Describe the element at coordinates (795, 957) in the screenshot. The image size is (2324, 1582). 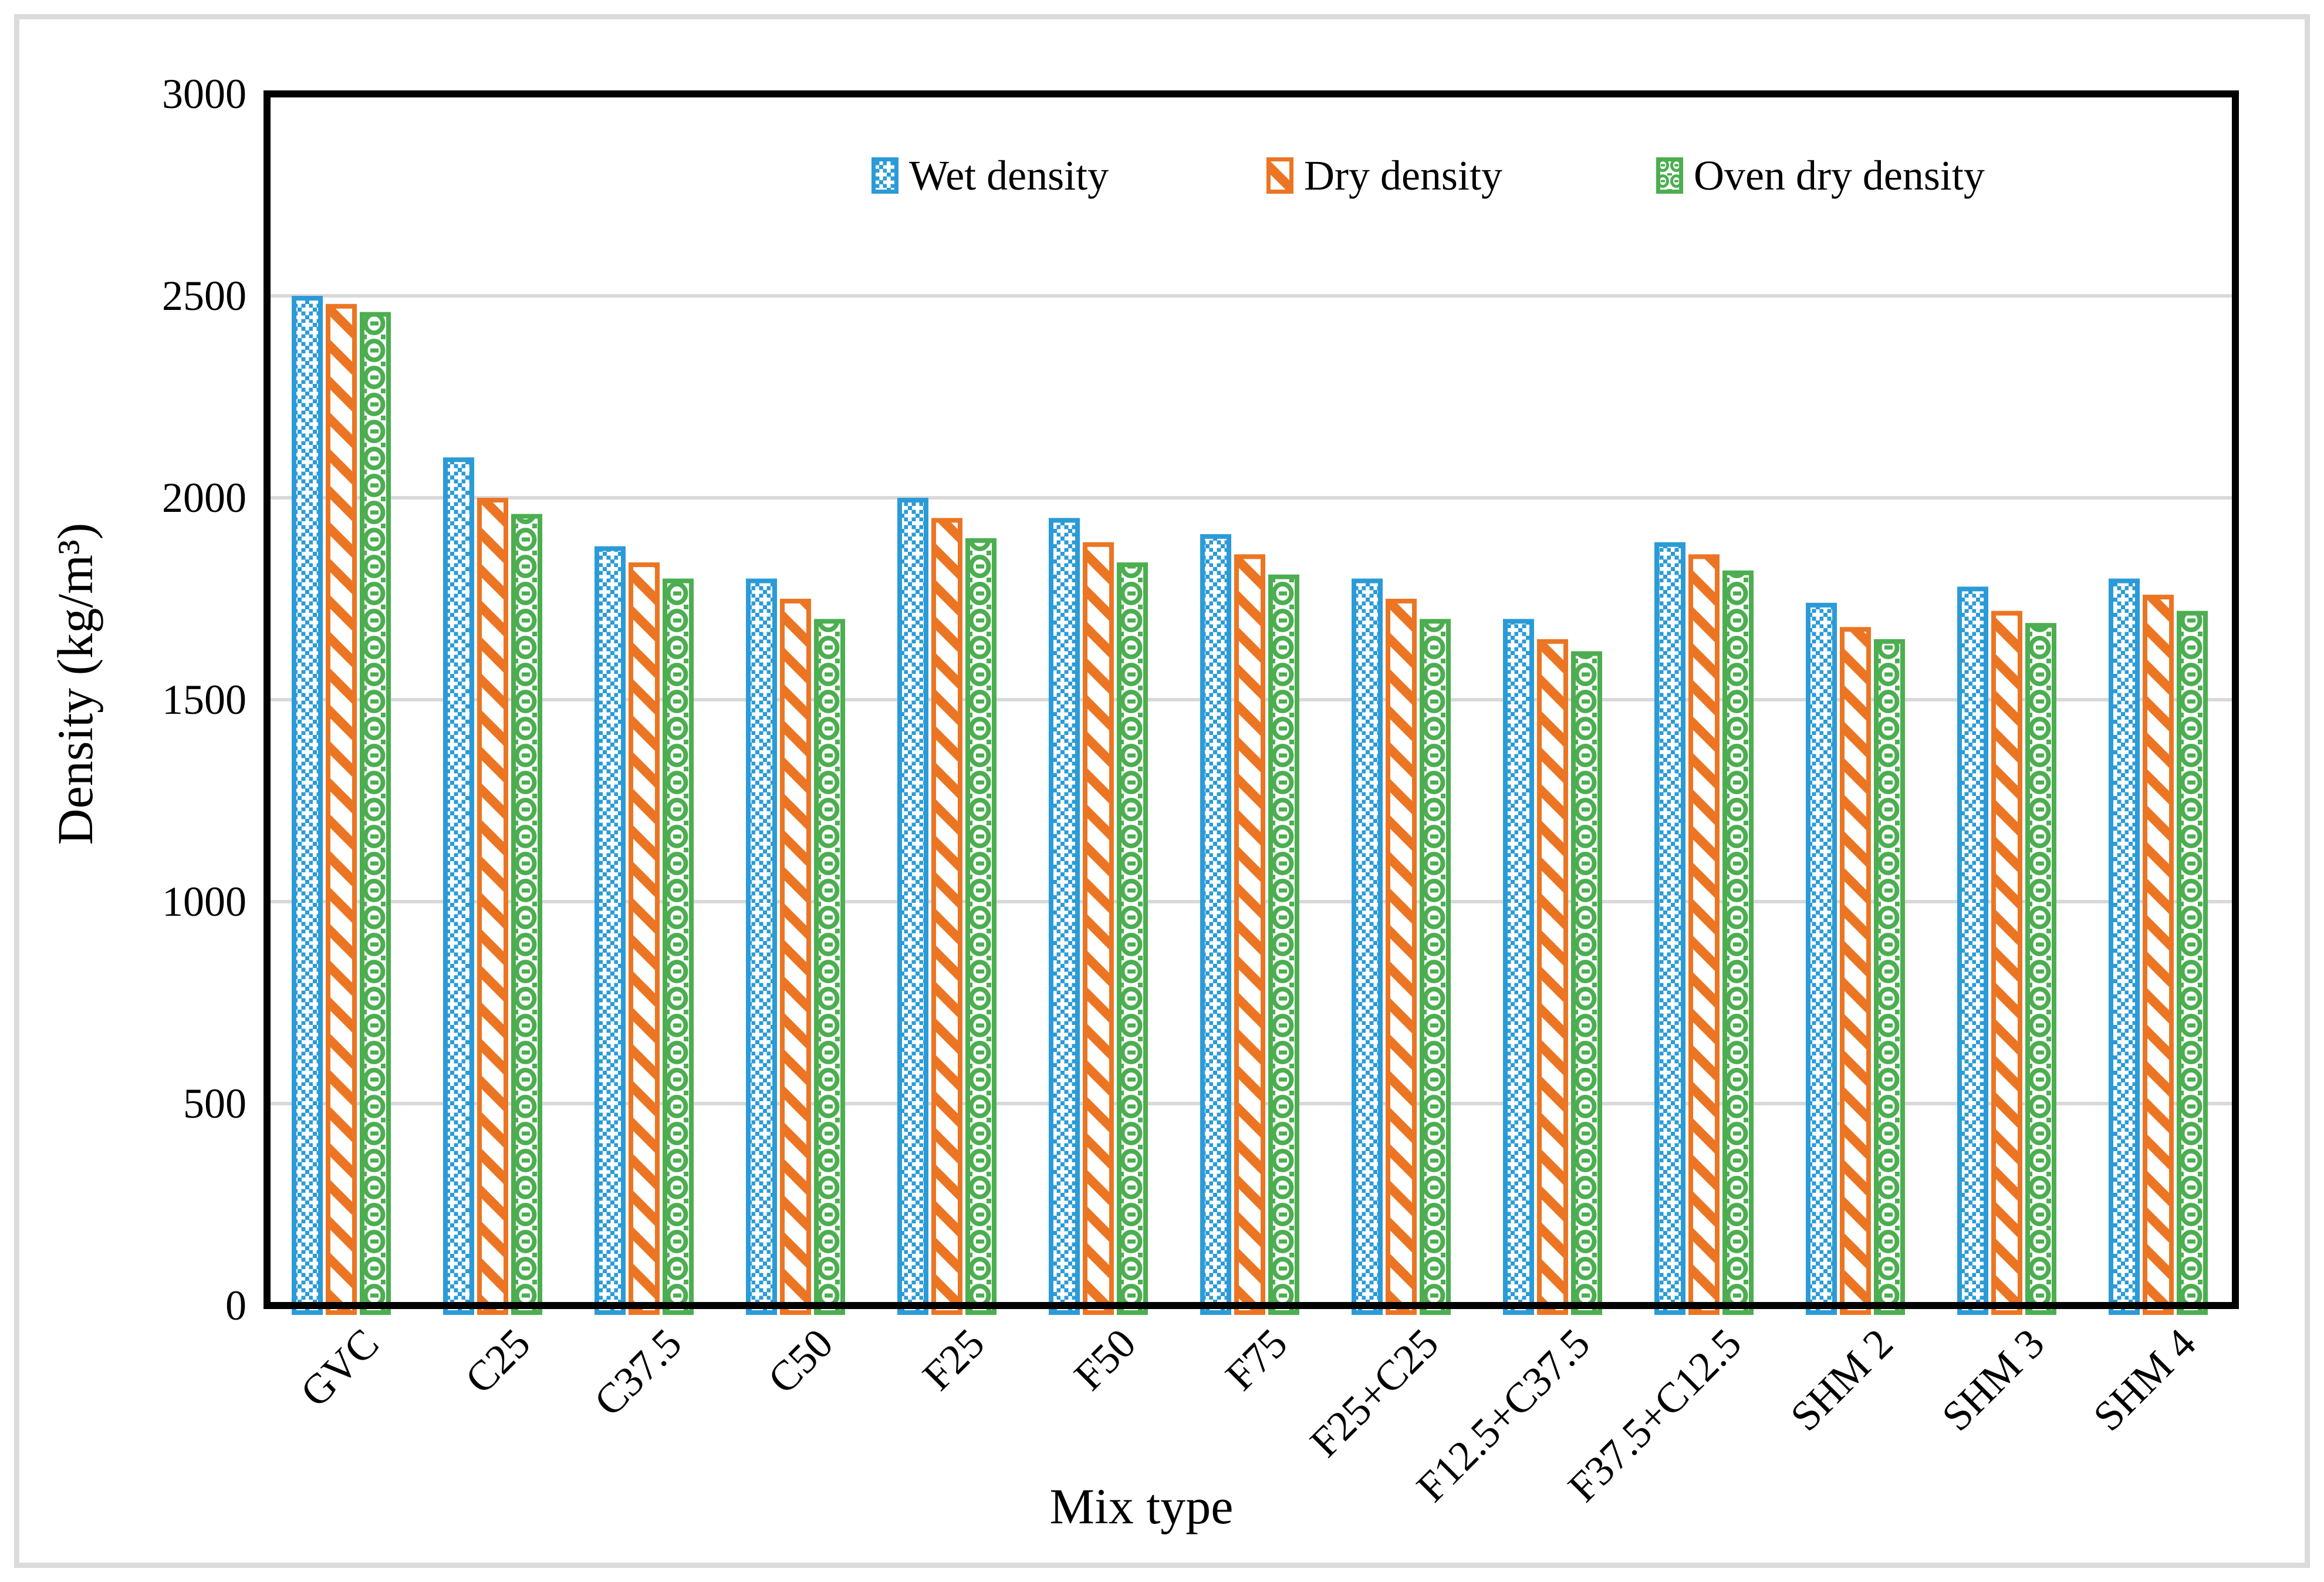
I see `bar-dry-density-C50` at that location.